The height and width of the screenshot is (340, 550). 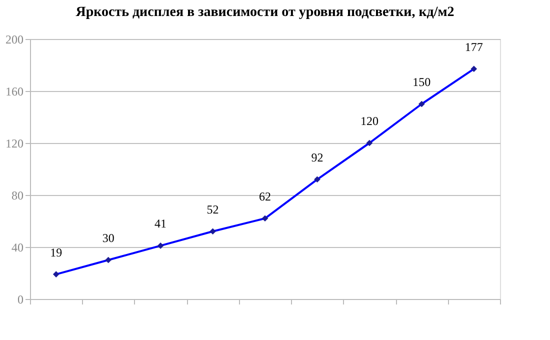 What do you see at coordinates (18, 247) in the screenshot?
I see `y-tick-label: 40` at bounding box center [18, 247].